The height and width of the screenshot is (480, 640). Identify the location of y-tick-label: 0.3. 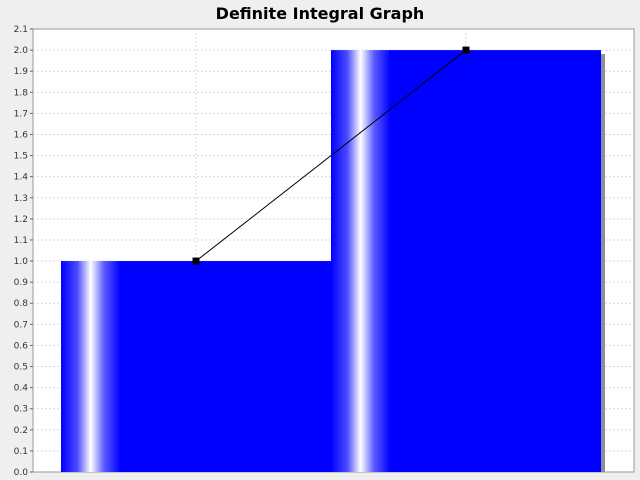
(21, 410).